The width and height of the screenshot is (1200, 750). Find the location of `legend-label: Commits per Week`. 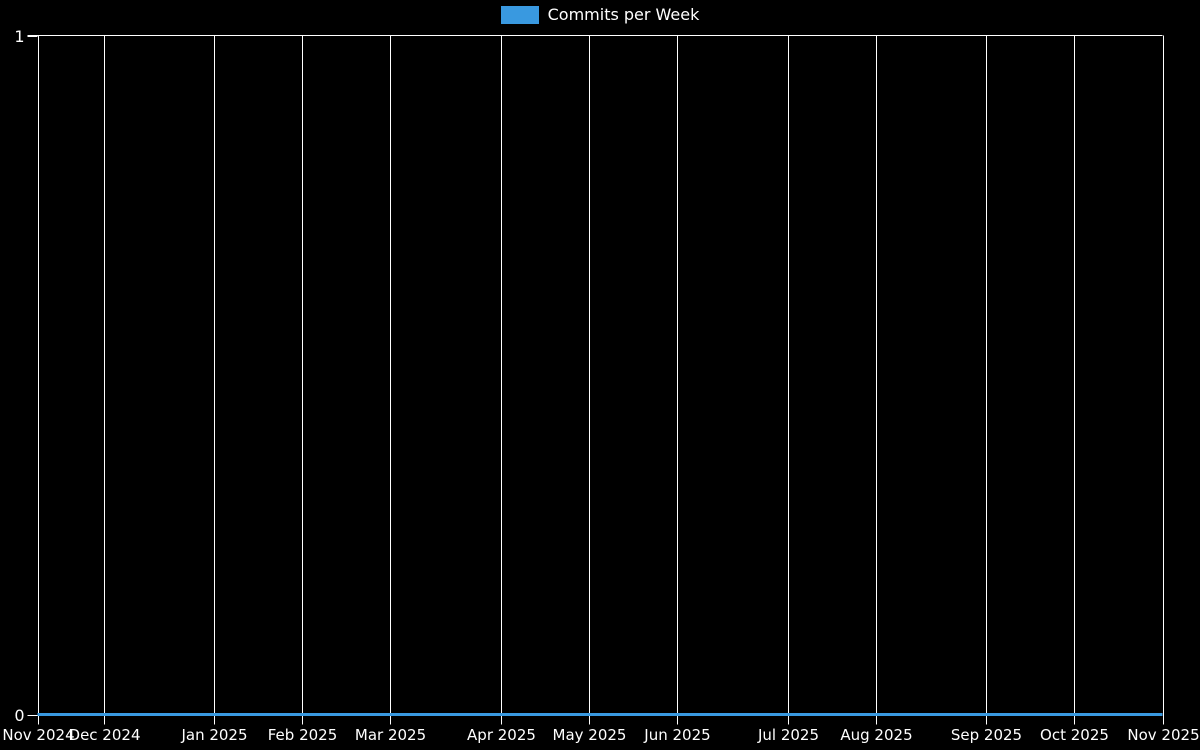

legend-label: Commits per Week is located at coordinates (623, 14).